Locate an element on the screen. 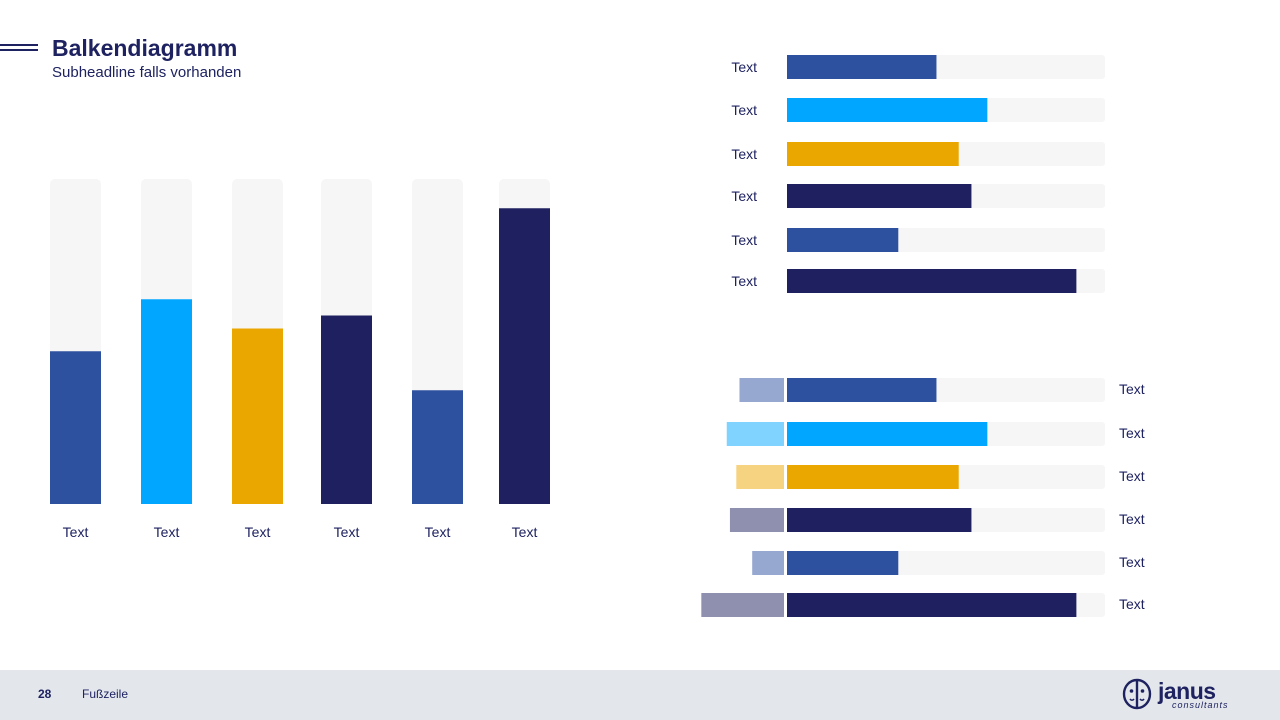 This screenshot has width=1280, height=720. hbar-label-4: Text is located at coordinates (744, 196).